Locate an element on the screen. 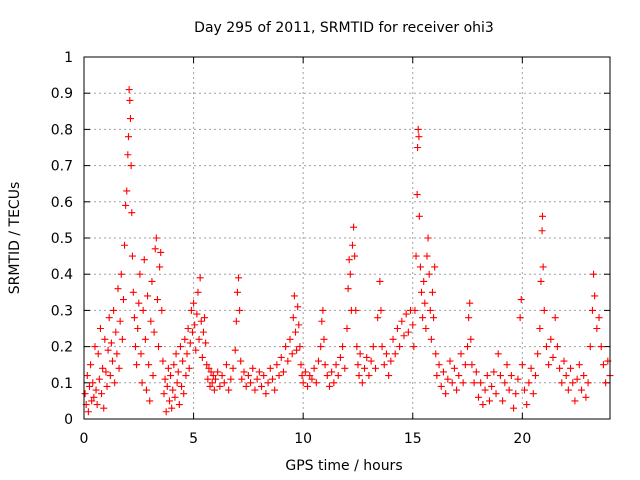 Image resolution: width=640 pixels, height=480 pixels. y-tick-label: 0.1 is located at coordinates (62, 384).